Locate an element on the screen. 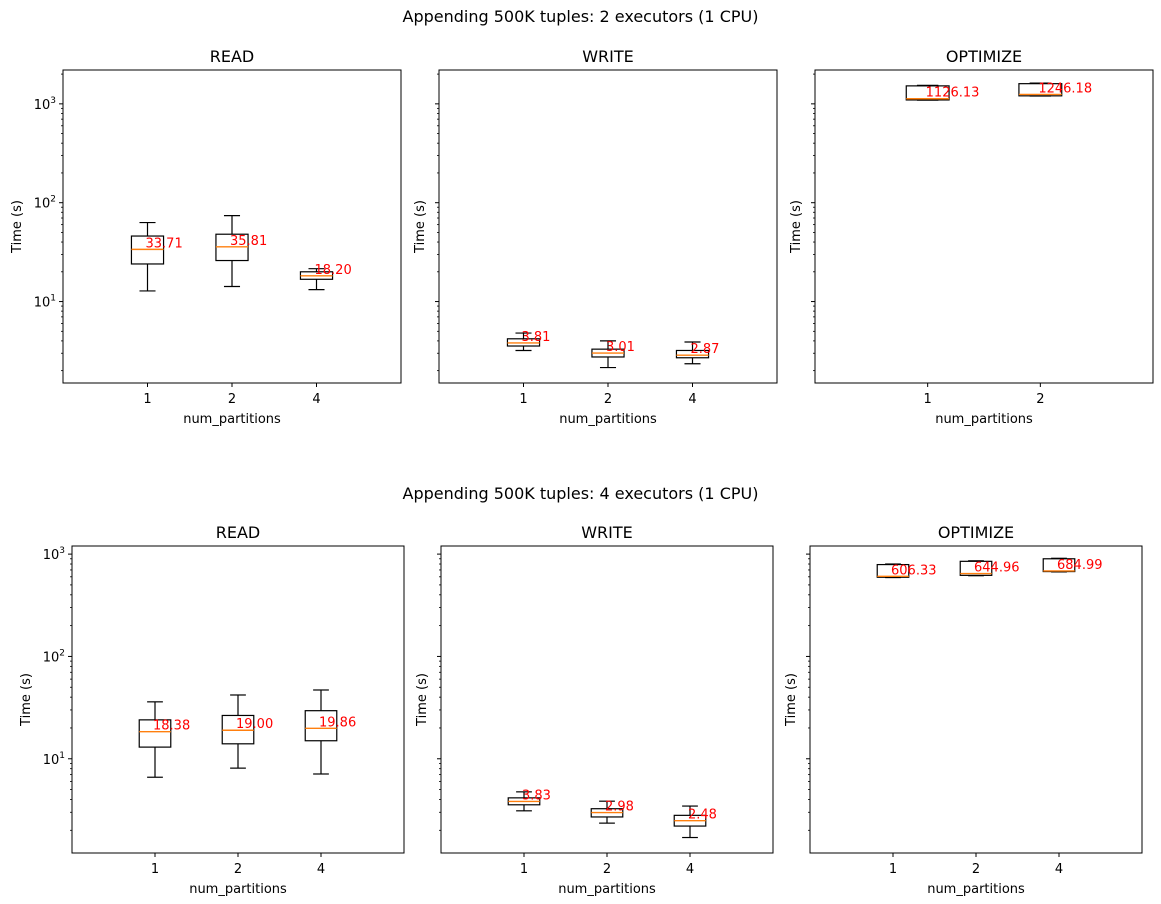 This screenshot has height=904, width=1161. box-2: 3.01 is located at coordinates (613, 354).